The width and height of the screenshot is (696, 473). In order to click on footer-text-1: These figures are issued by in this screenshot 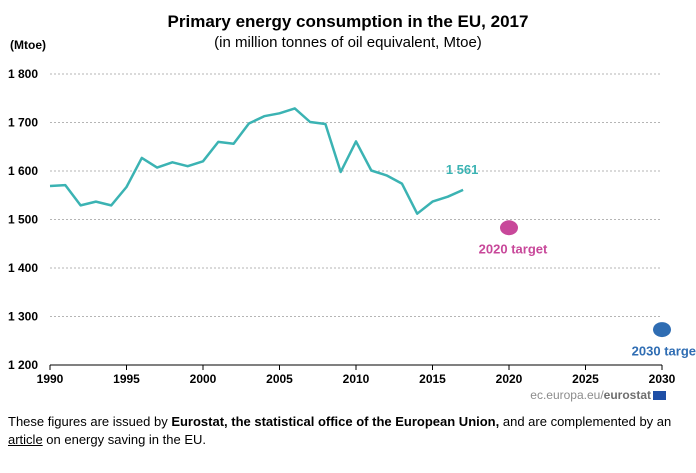, I will do `click(90, 421)`.